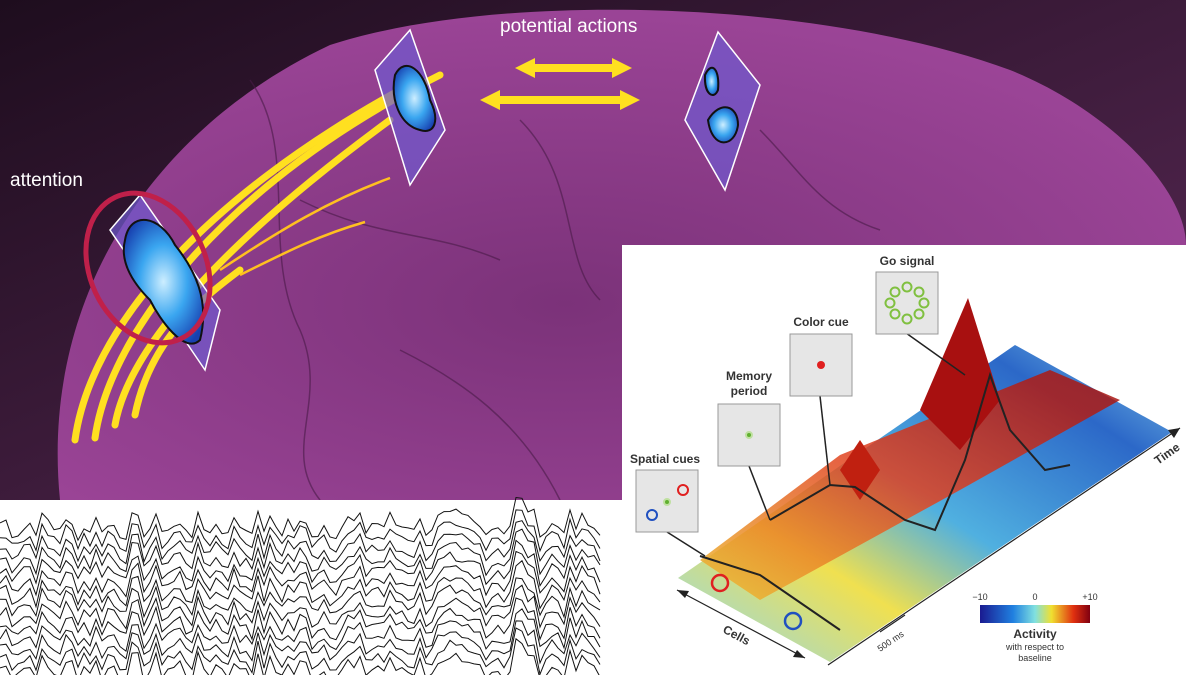 This screenshot has height=675, width=1186. What do you see at coordinates (148, 268) in the screenshot?
I see `attention-highlight` at bounding box center [148, 268].